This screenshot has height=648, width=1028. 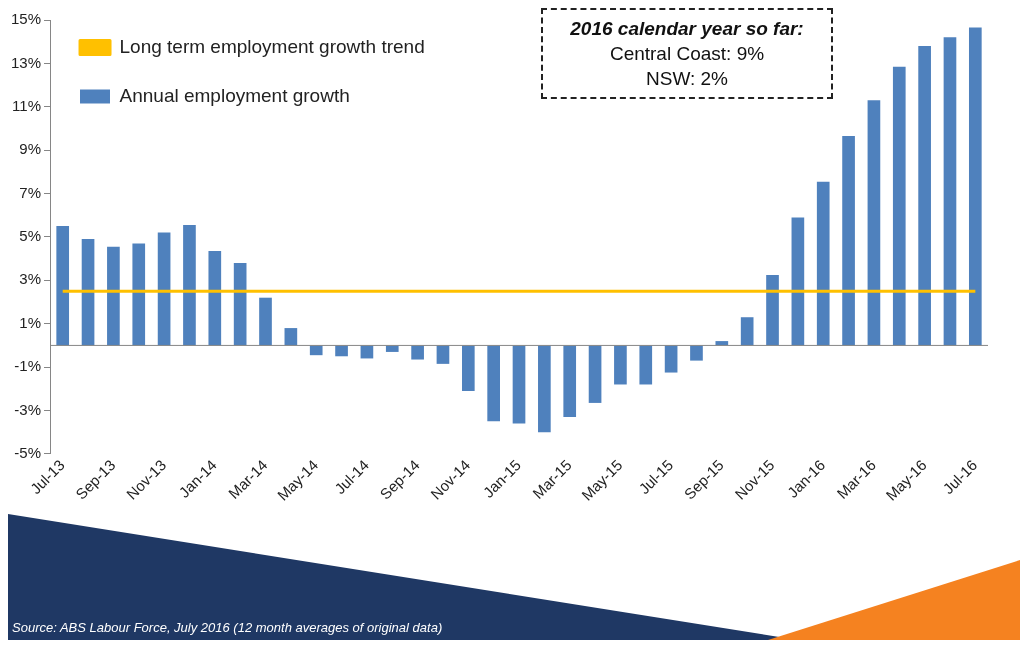 I want to click on y-tick-label: 1%, so click(x=30, y=322).